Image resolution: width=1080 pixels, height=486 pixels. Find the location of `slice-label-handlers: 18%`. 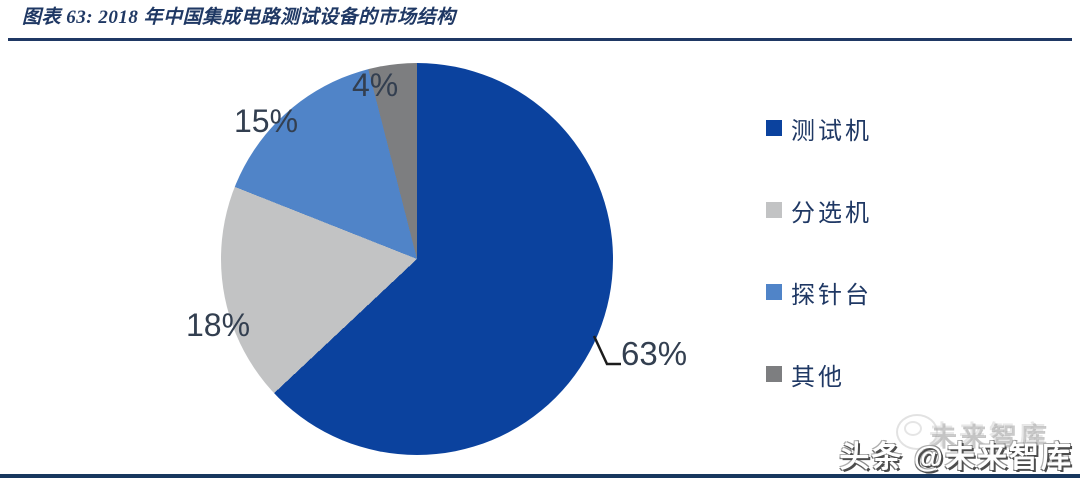

slice-label-handlers: 18% is located at coordinates (218, 325).